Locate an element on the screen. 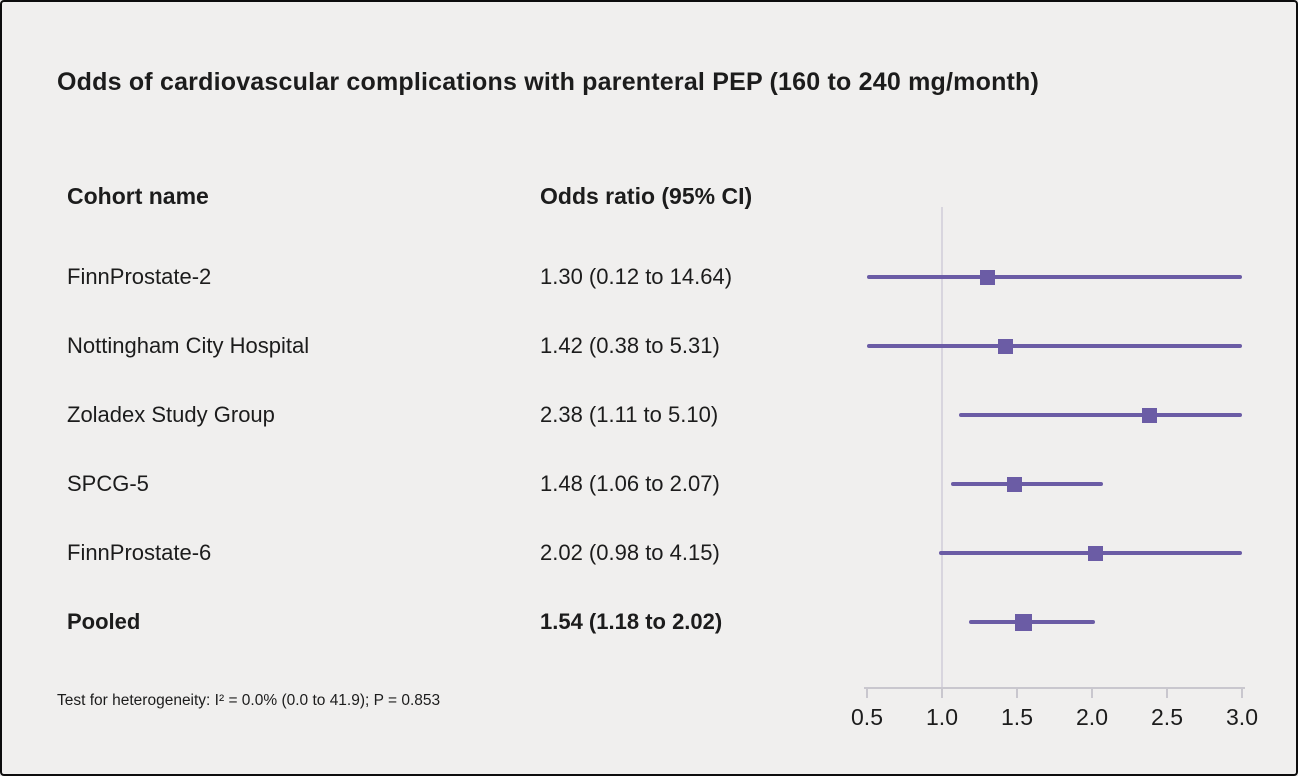 The height and width of the screenshot is (776, 1298). reference-line is located at coordinates (942, 447).